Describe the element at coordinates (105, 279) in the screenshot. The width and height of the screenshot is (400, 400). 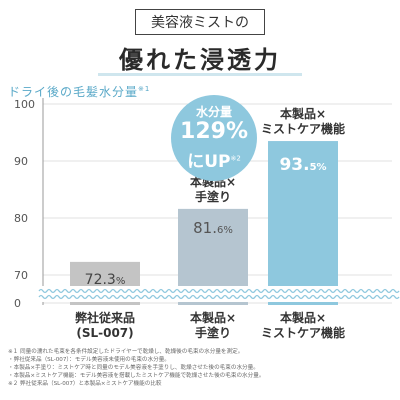
I see `bar-value-label: 72.3%` at that location.